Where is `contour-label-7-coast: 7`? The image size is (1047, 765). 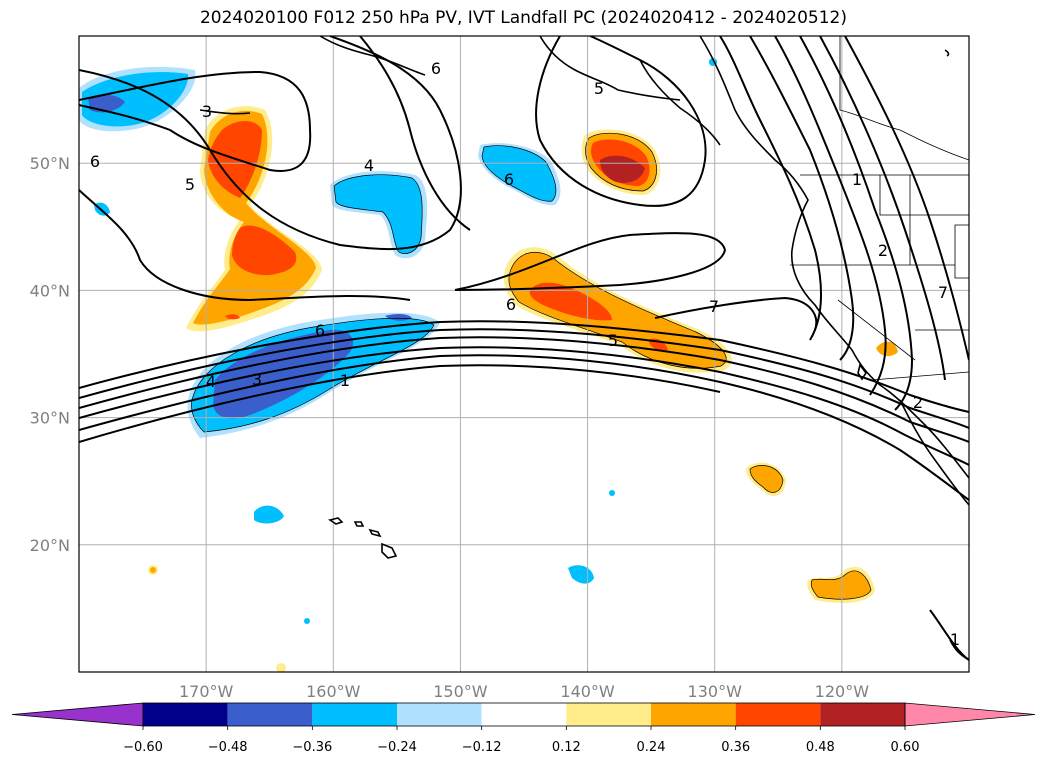
contour-label-7-coast: 7 is located at coordinates (943, 292).